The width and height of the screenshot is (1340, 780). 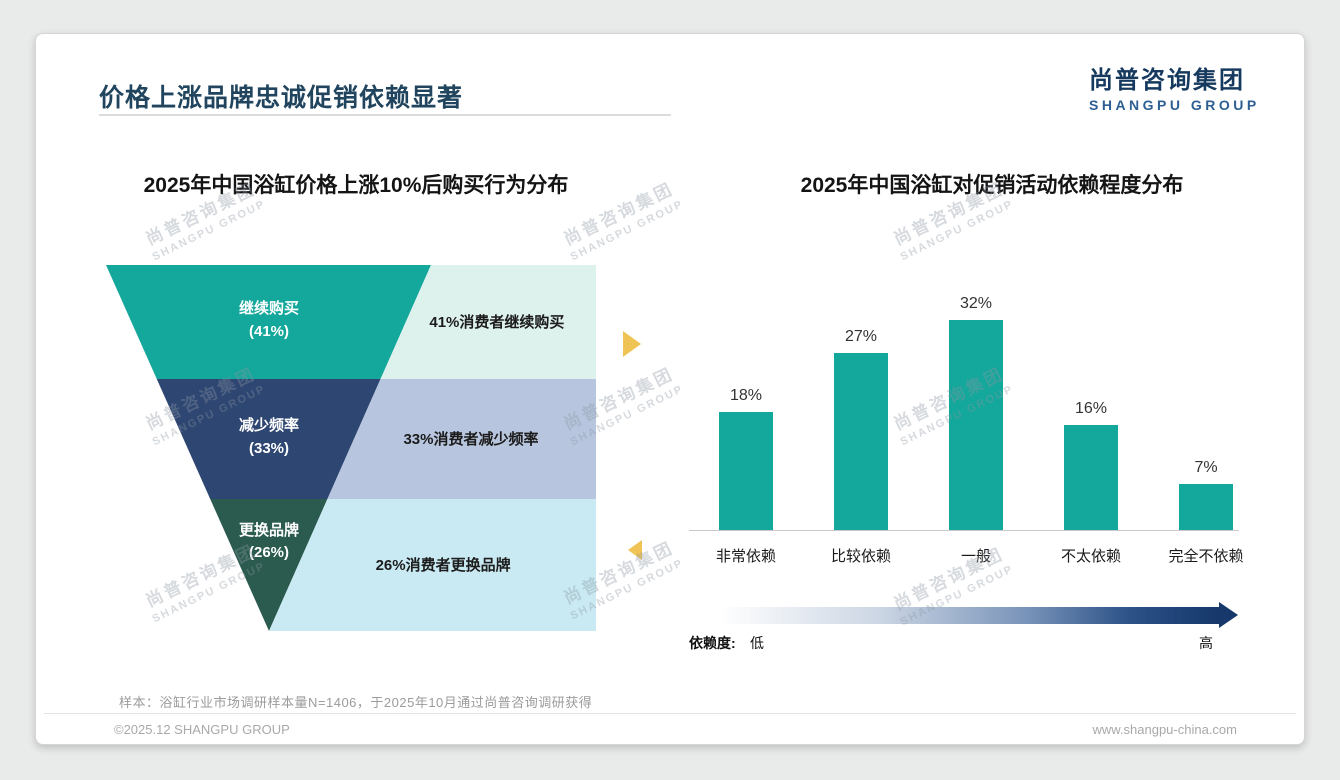 What do you see at coordinates (268, 331) in the screenshot?
I see `funnel-layer-value: (41%)` at bounding box center [268, 331].